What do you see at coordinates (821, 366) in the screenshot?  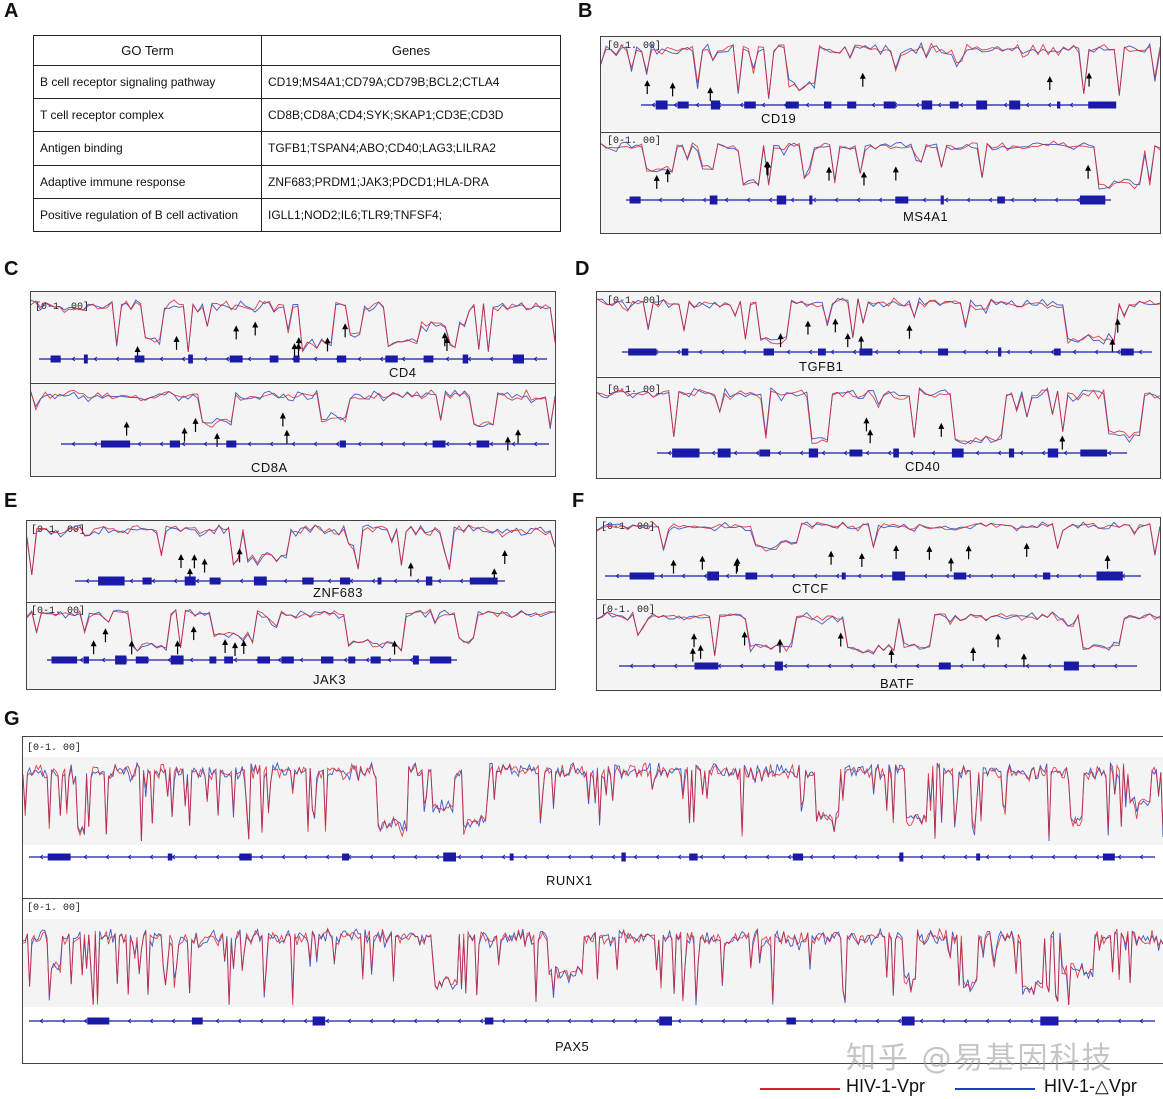 I see `gene-name-tgfb1: TGFB1` at bounding box center [821, 366].